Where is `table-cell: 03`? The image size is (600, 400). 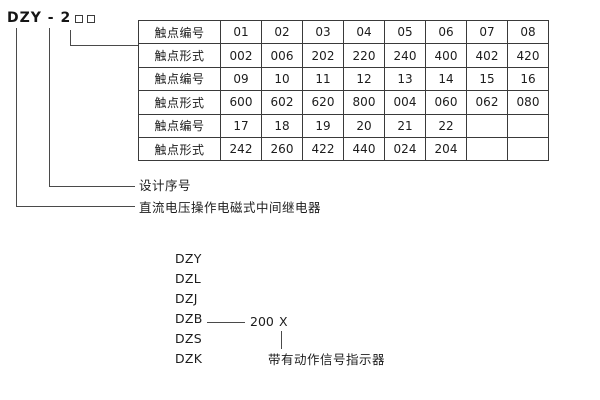 table-cell: 03 is located at coordinates (323, 32).